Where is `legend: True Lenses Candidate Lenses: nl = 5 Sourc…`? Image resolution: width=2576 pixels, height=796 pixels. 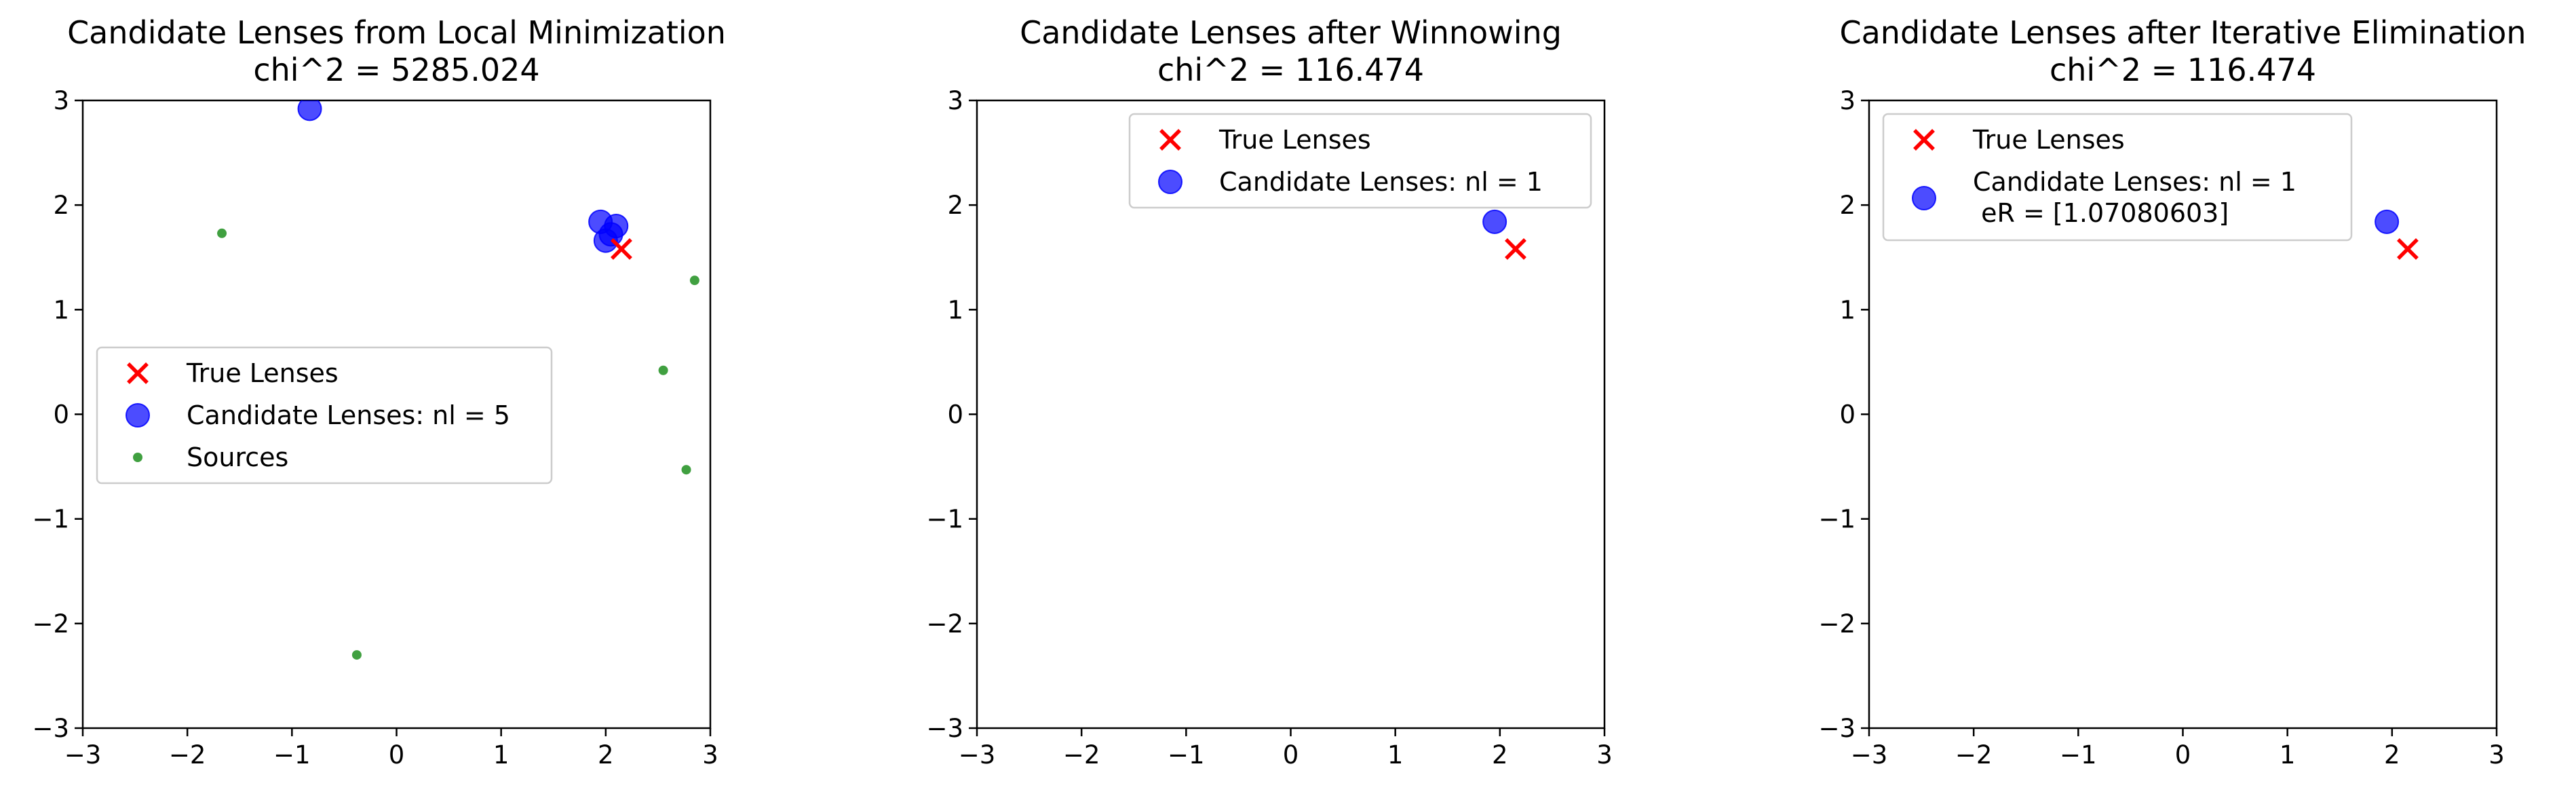 legend: True Lenses Candidate Lenses: nl = 5 Sourc… is located at coordinates (324, 415).